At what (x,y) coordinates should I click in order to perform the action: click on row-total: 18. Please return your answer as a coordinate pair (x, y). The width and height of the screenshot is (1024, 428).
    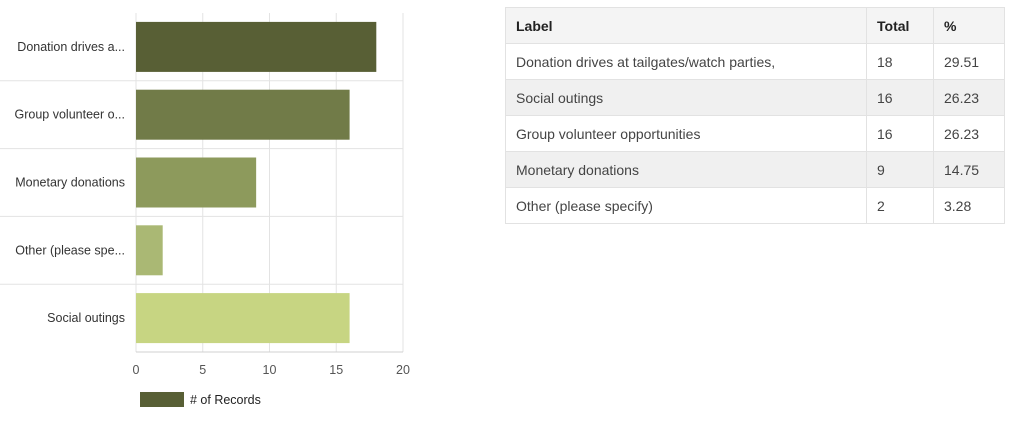
    Looking at the image, I should click on (900, 61).